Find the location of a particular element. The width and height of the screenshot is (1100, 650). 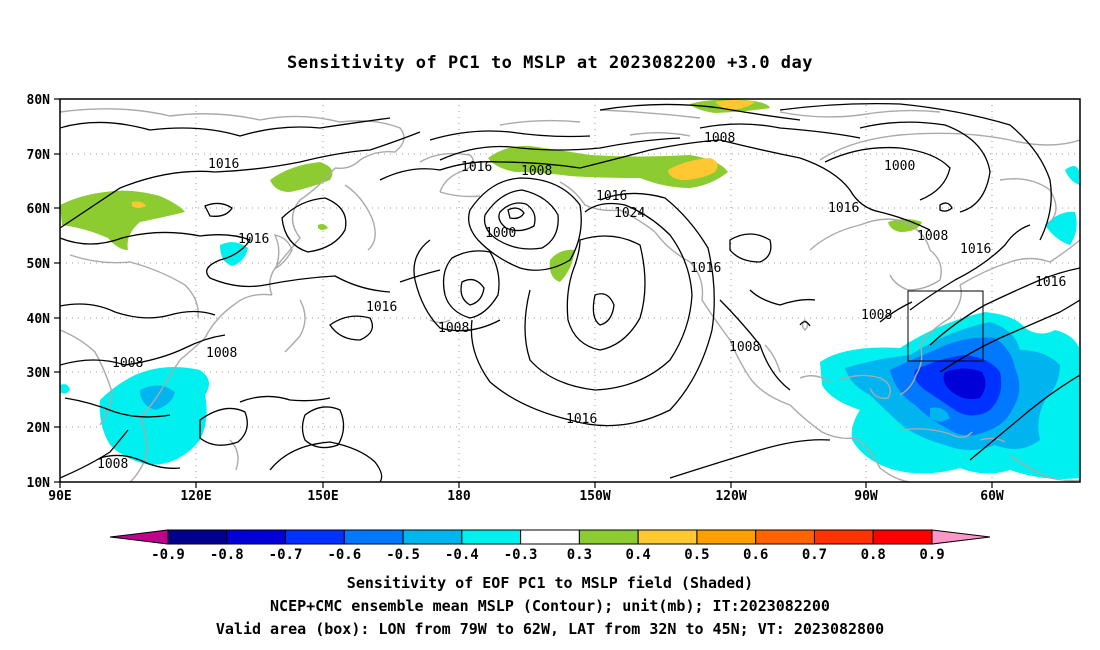

colorbar-tick-label: -0.5 is located at coordinates (403, 555).